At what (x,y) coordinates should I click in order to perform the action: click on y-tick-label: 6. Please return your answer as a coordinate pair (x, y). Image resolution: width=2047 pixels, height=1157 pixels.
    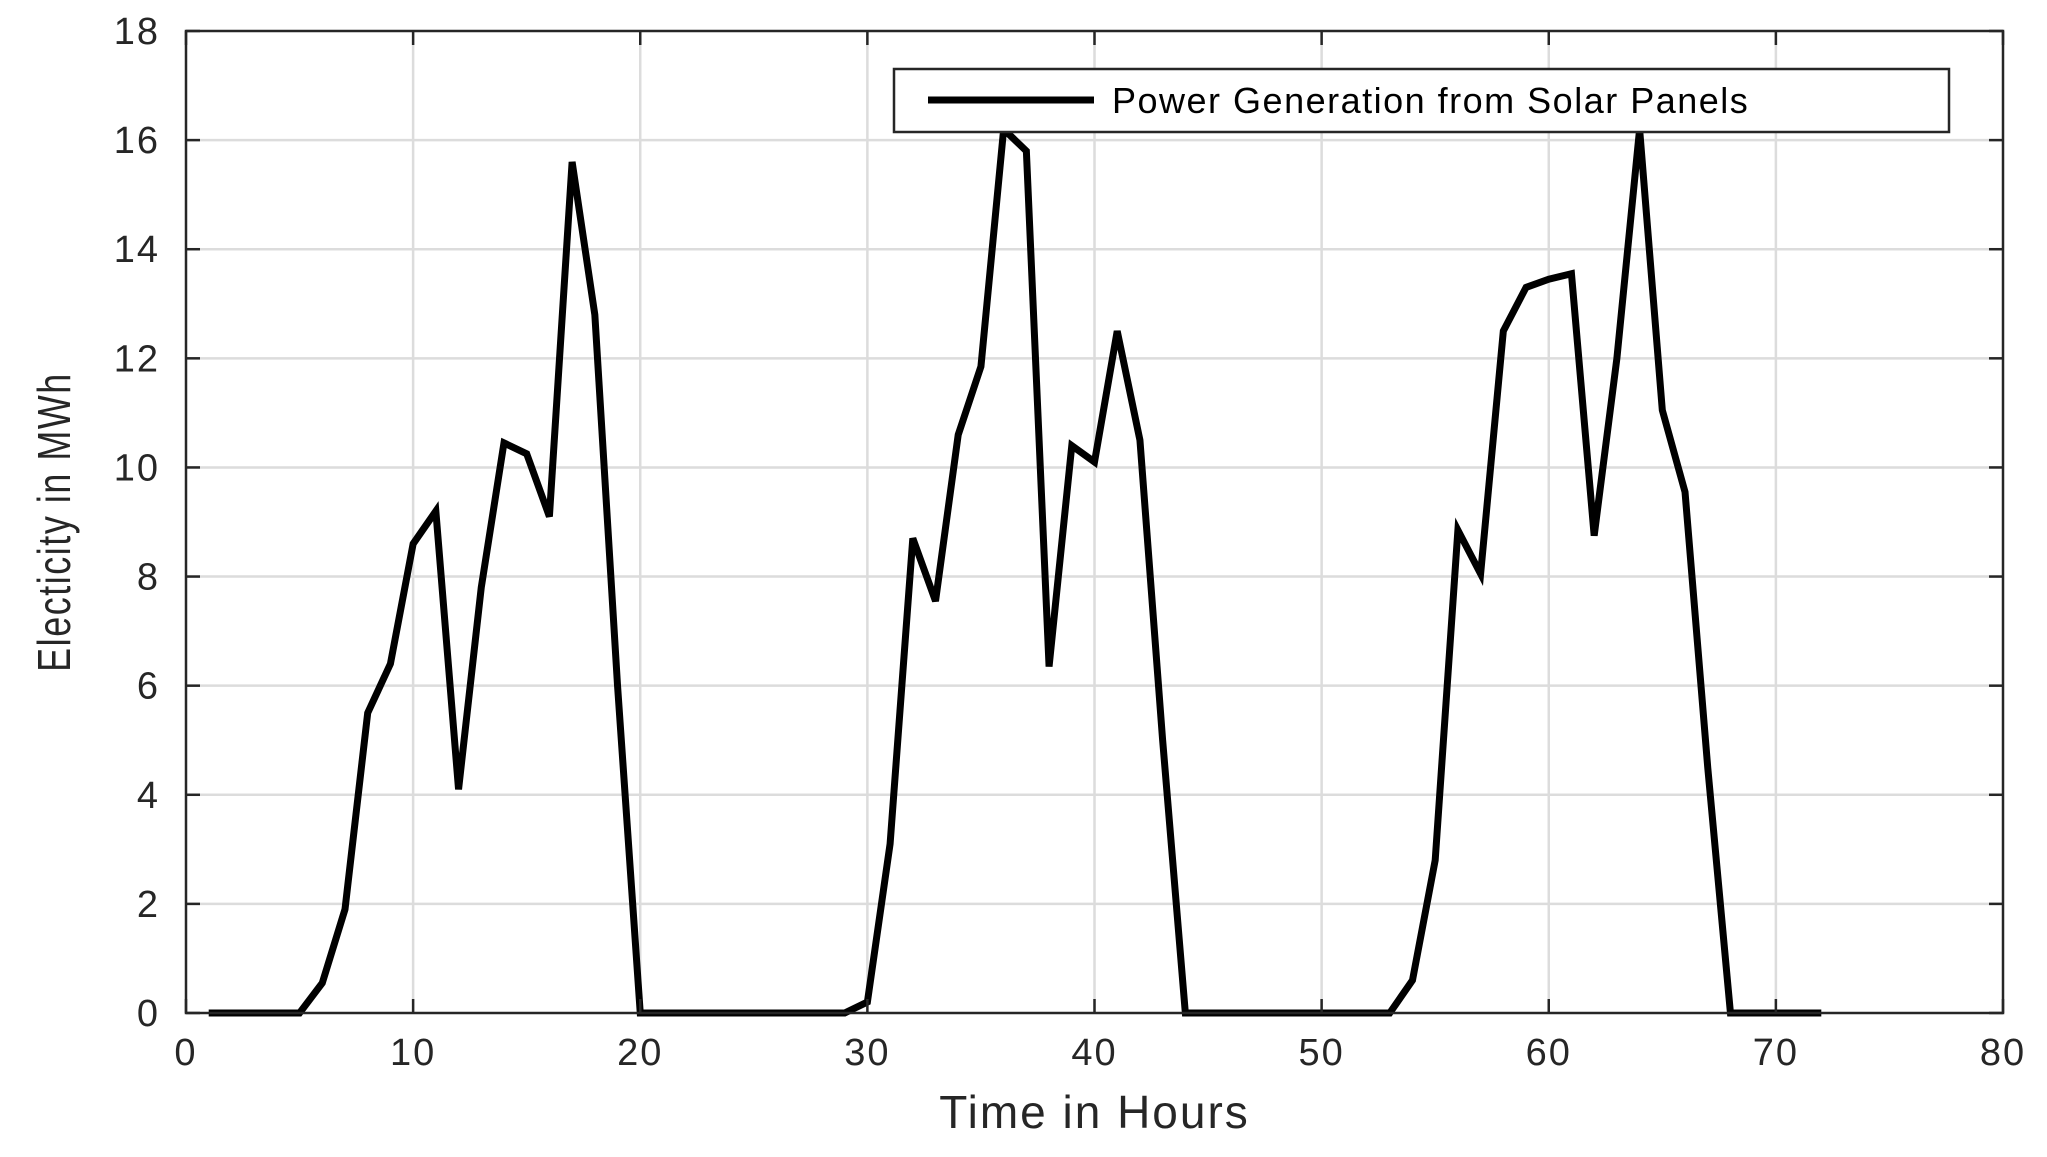
    Looking at the image, I should click on (148, 687).